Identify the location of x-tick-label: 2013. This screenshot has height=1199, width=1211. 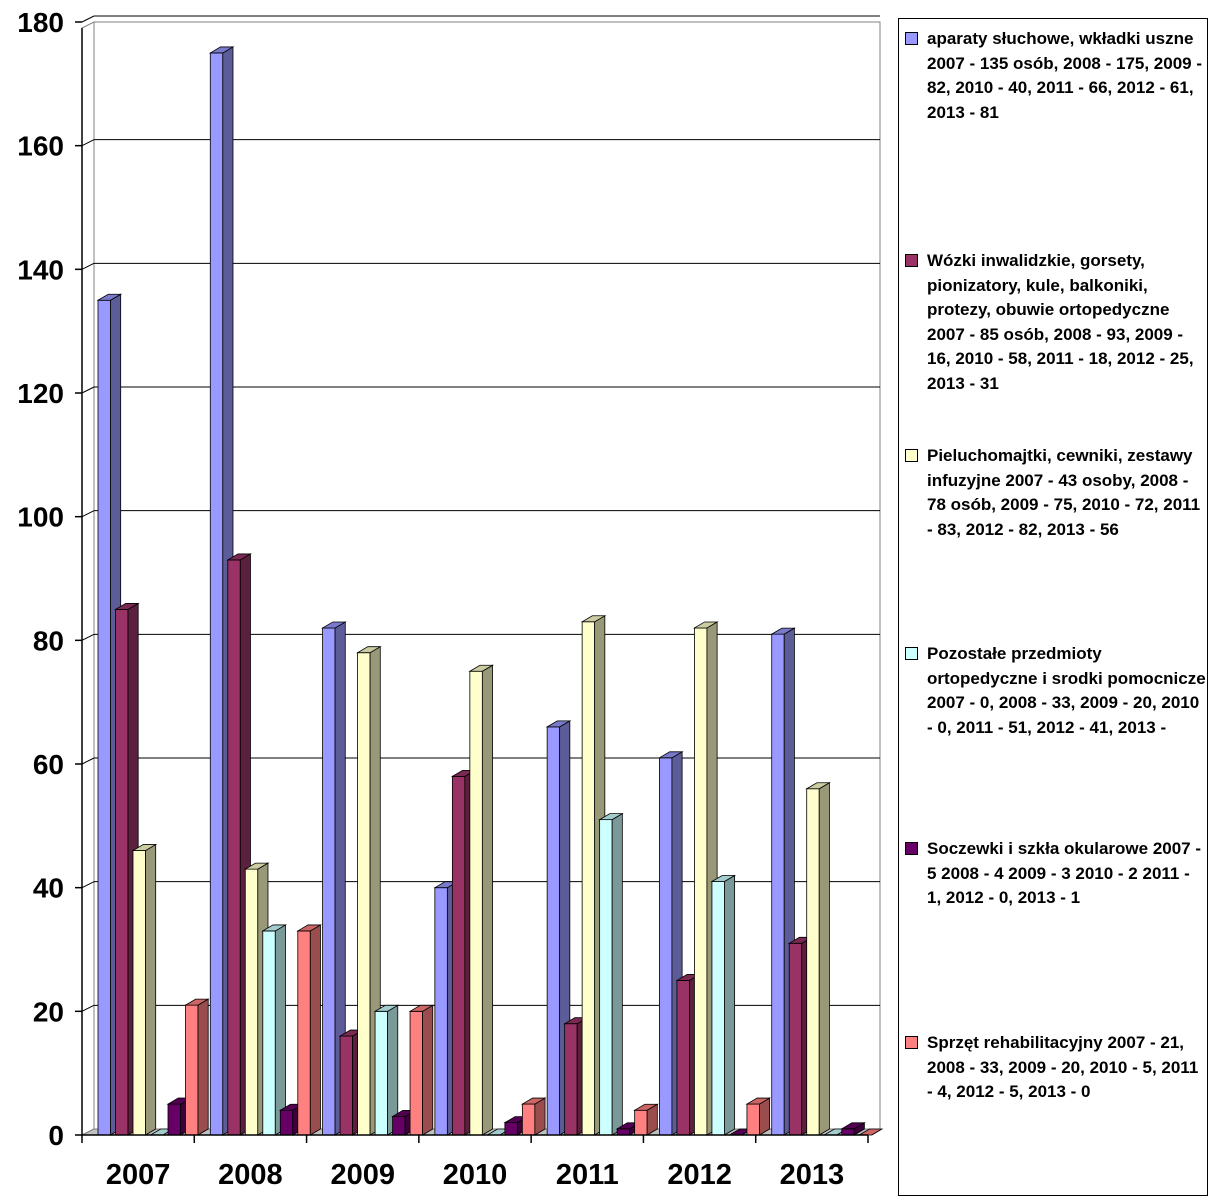
(812, 1175).